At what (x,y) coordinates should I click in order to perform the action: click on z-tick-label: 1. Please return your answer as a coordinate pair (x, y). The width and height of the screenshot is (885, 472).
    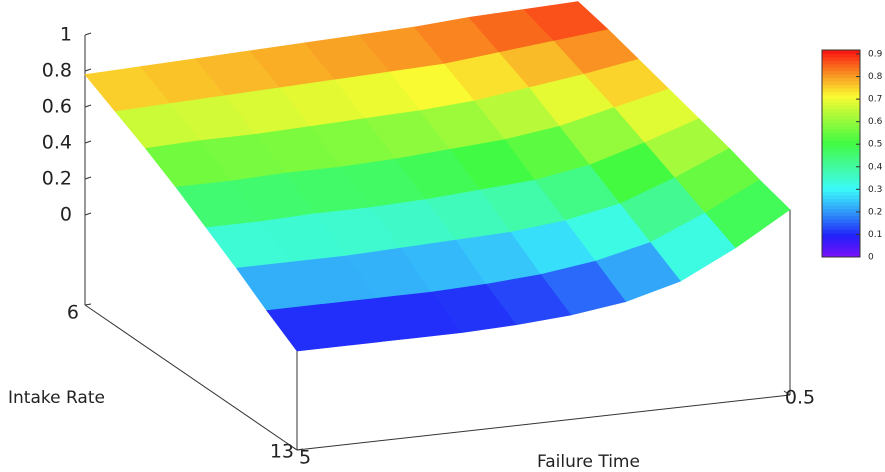
    Looking at the image, I should click on (66, 35).